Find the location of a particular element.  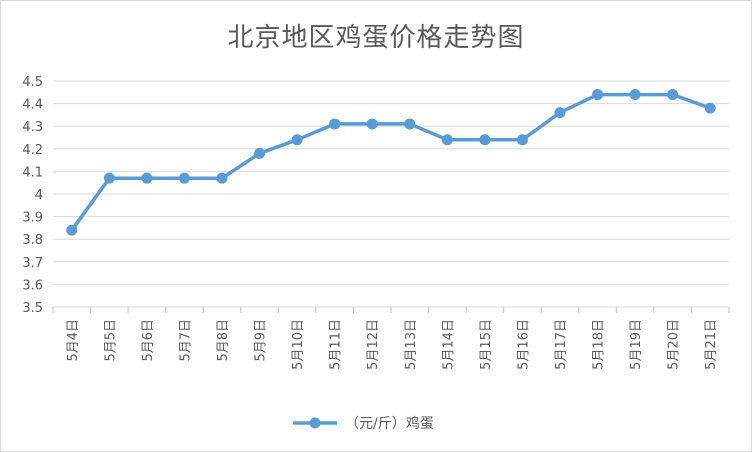

y-tick-label: 3.8 is located at coordinates (32, 240).